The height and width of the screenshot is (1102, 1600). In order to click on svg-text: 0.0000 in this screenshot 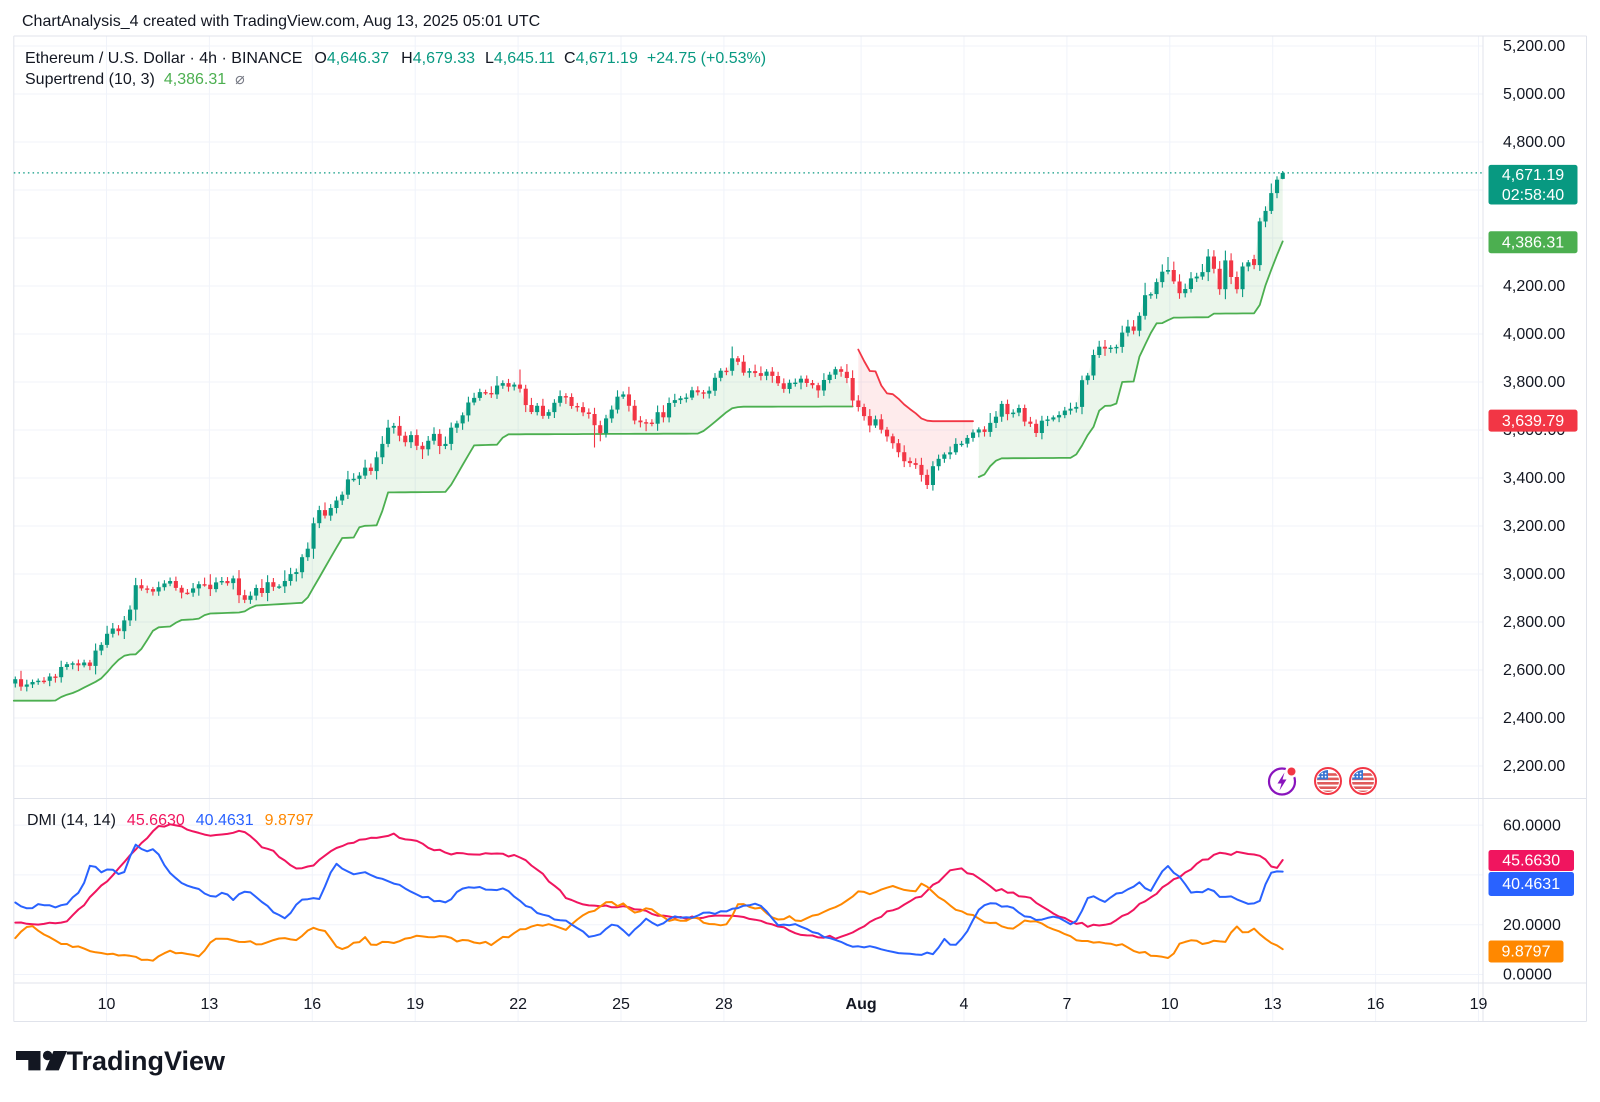, I will do `click(1527, 975)`.